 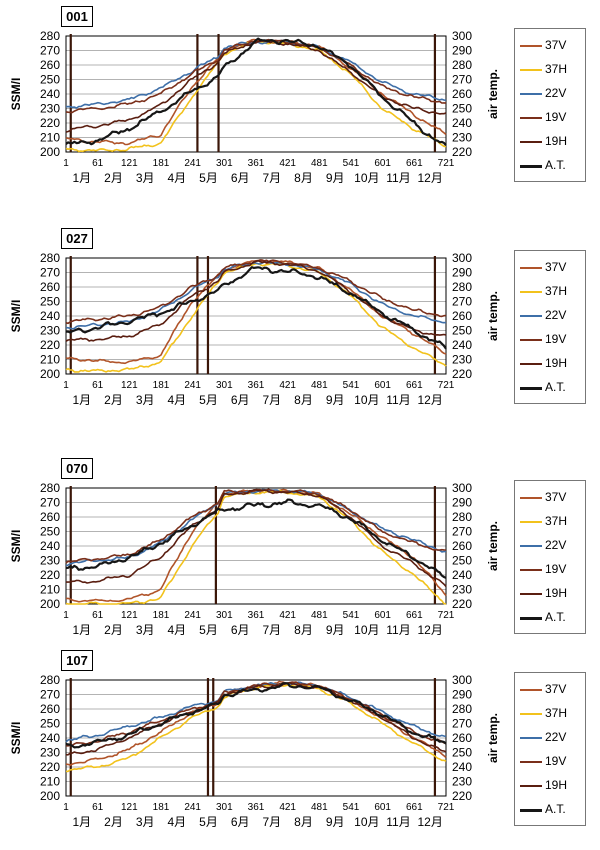 I want to click on y-axis-label: SSM/I, so click(x=16, y=546).